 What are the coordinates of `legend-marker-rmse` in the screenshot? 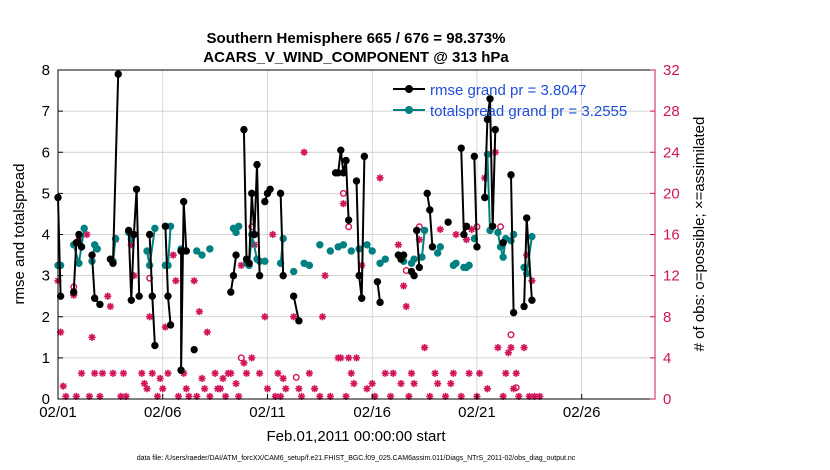 It's located at (409, 89).